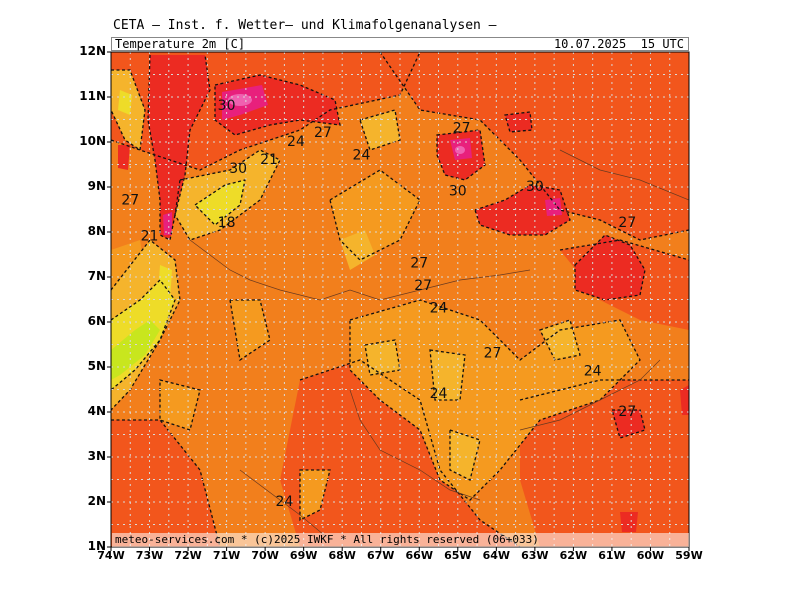 The width and height of the screenshot is (800, 600). I want to click on x-axis-label: 74W, so click(111, 555).